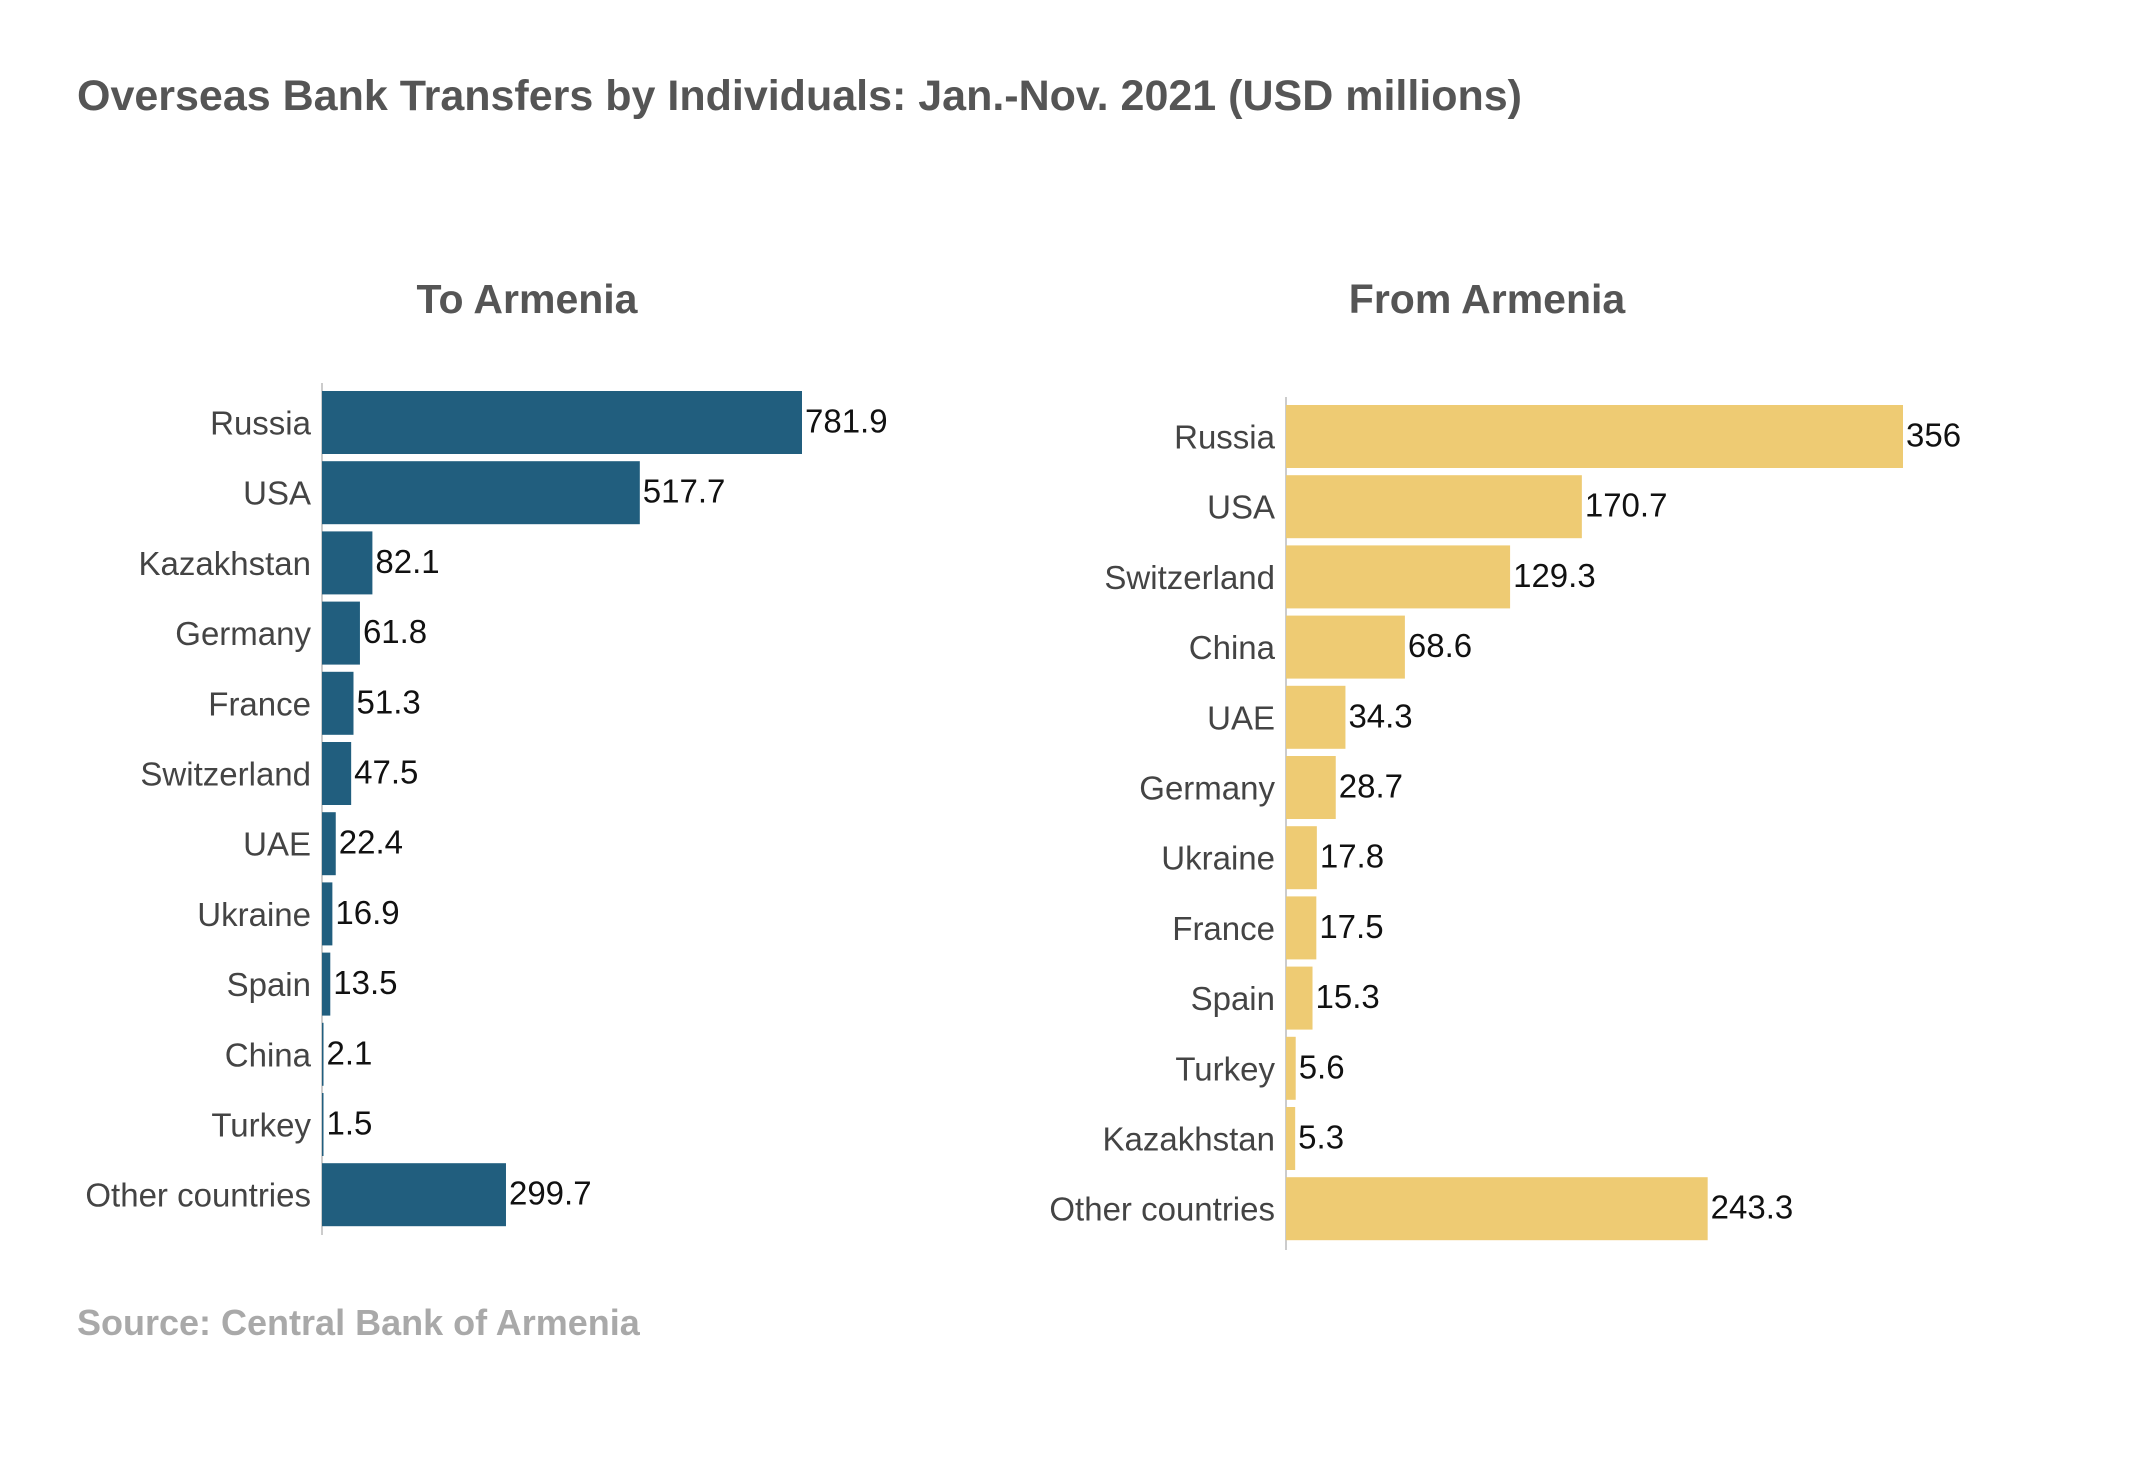 The width and height of the screenshot is (2152, 1474). What do you see at coordinates (365, 982) in the screenshot?
I see `value-label: 13.5` at bounding box center [365, 982].